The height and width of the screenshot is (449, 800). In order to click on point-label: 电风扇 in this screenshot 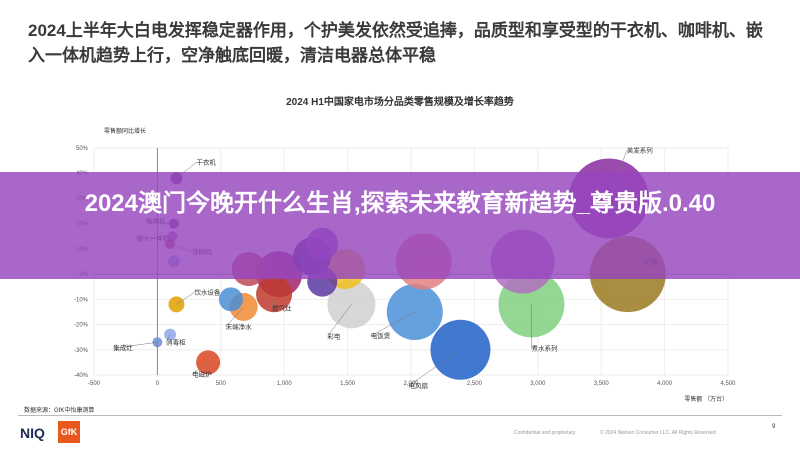, I will do `click(418, 385)`.